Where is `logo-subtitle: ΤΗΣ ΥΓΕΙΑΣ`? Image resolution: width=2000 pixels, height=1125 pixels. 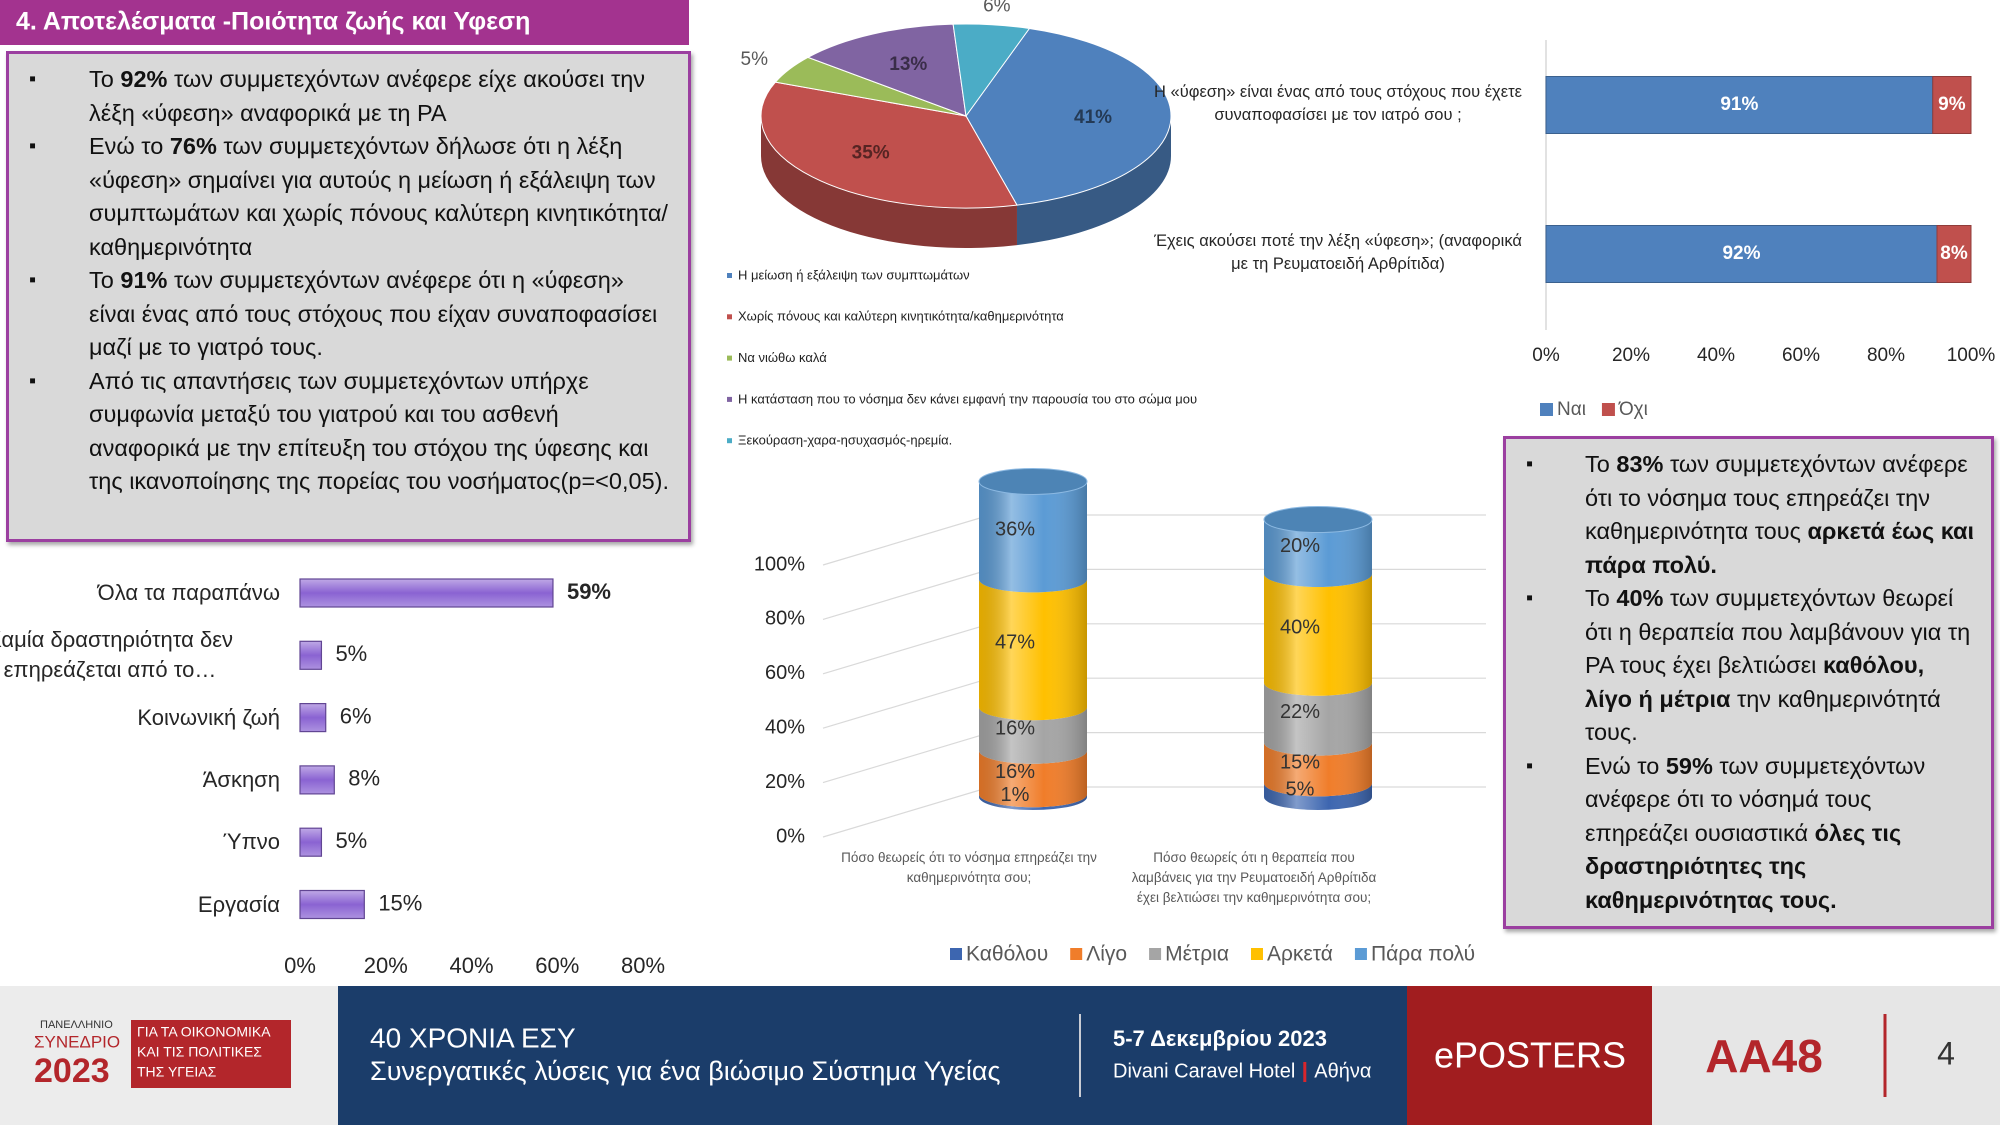 logo-subtitle: ΤΗΣ ΥΓΕΙΑΣ is located at coordinates (177, 1072).